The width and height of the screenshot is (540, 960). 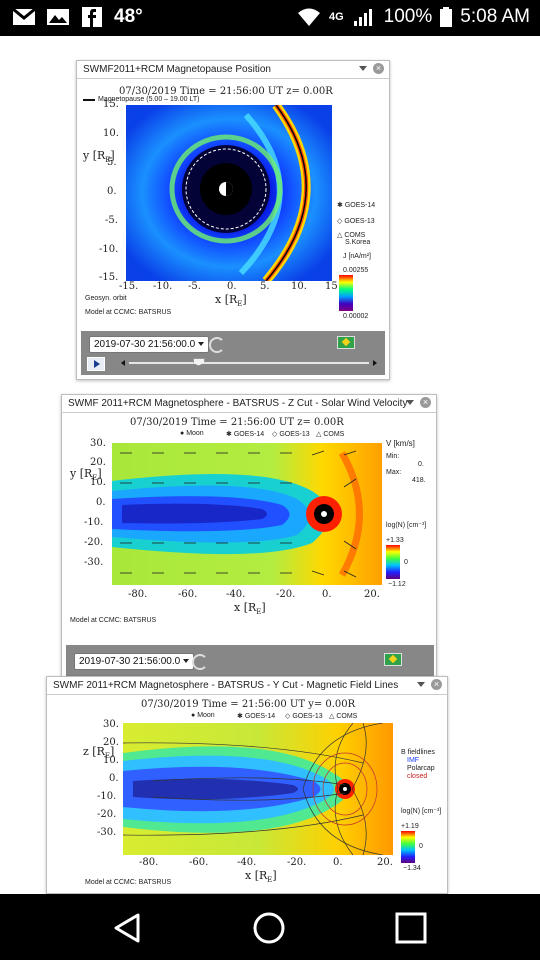 What do you see at coordinates (229, 193) in the screenshot?
I see `current-density-map` at bounding box center [229, 193].